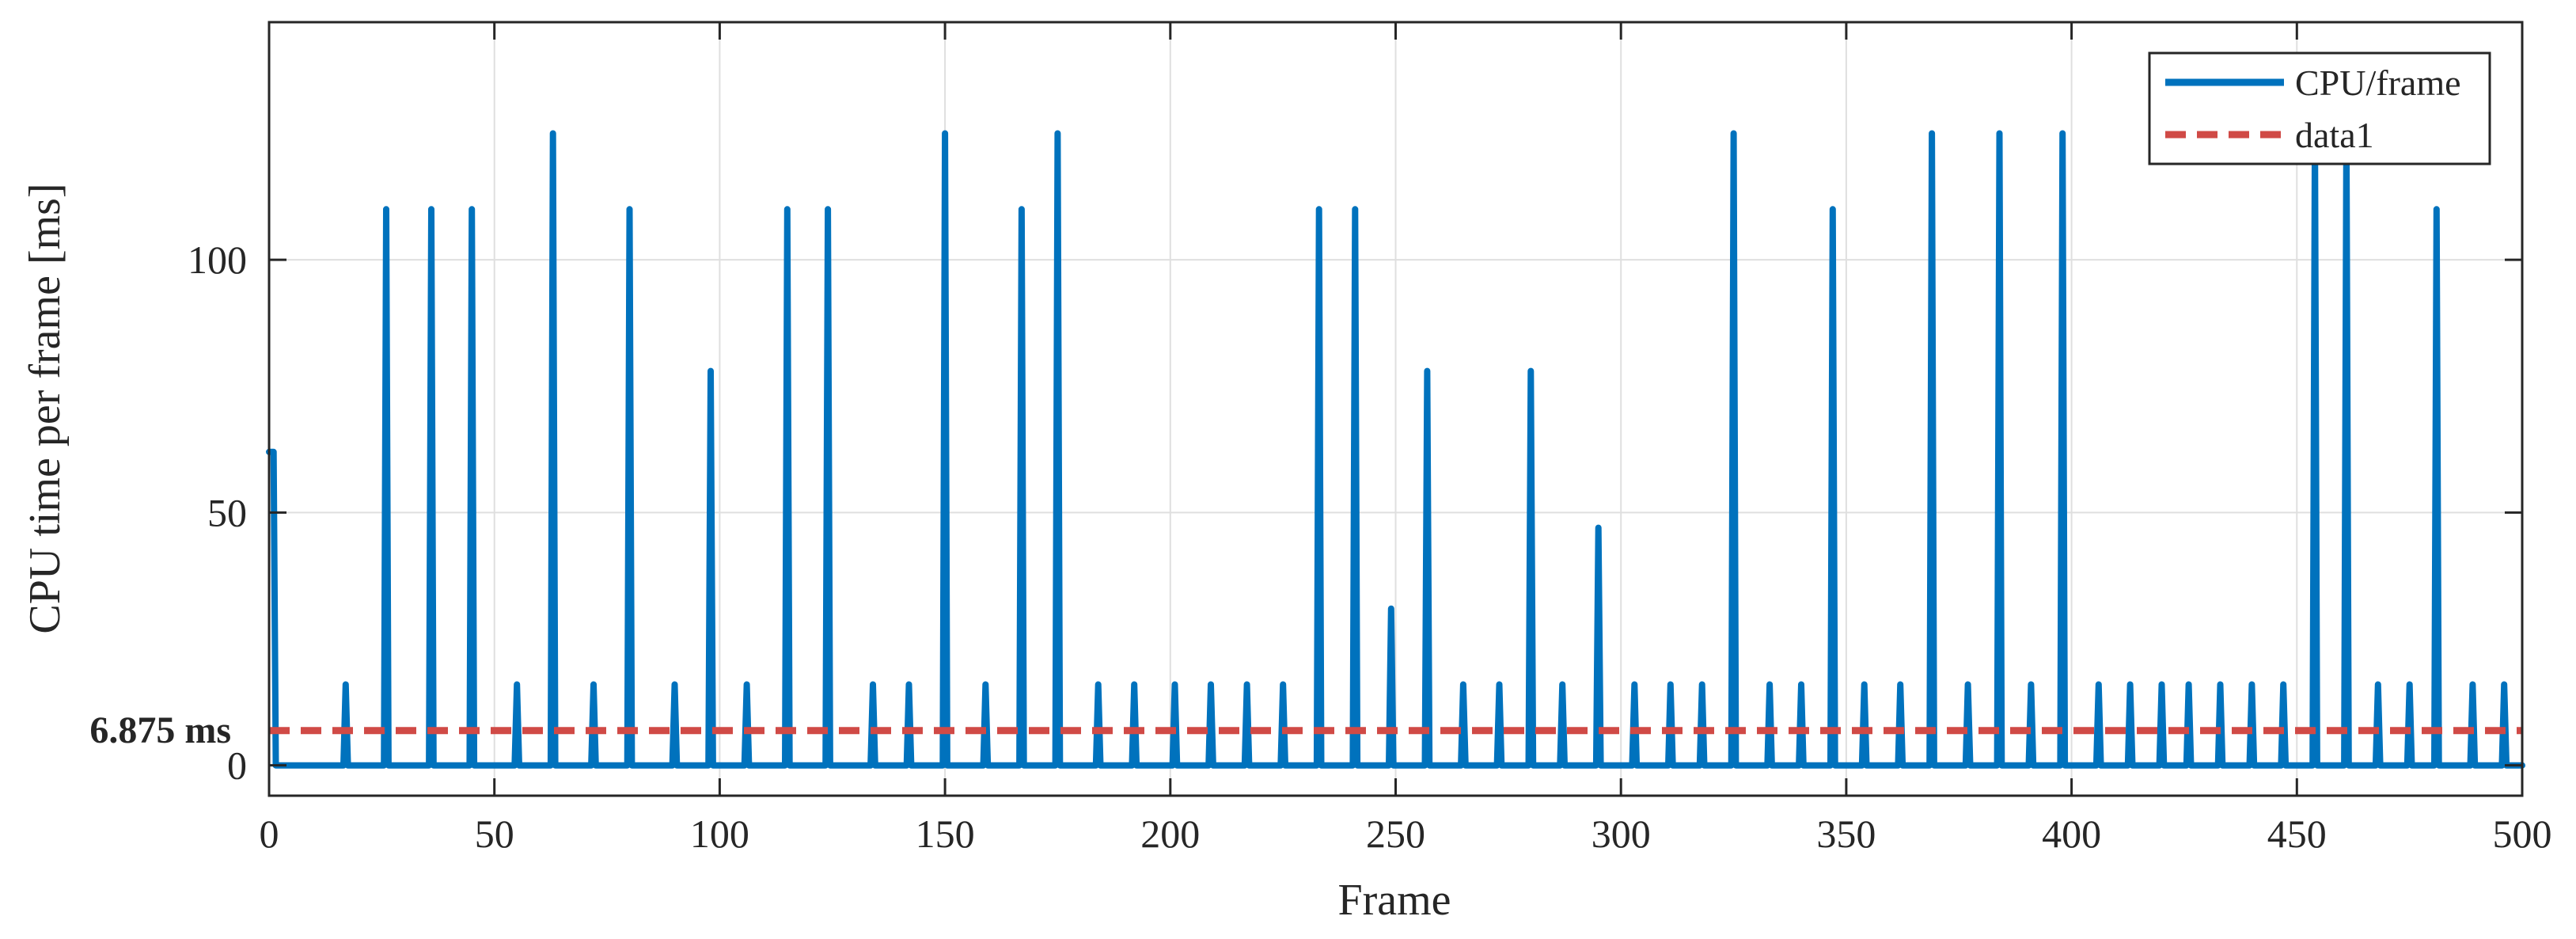  What do you see at coordinates (160, 730) in the screenshot?
I see `reference-value-label: 6.875 ms` at bounding box center [160, 730].